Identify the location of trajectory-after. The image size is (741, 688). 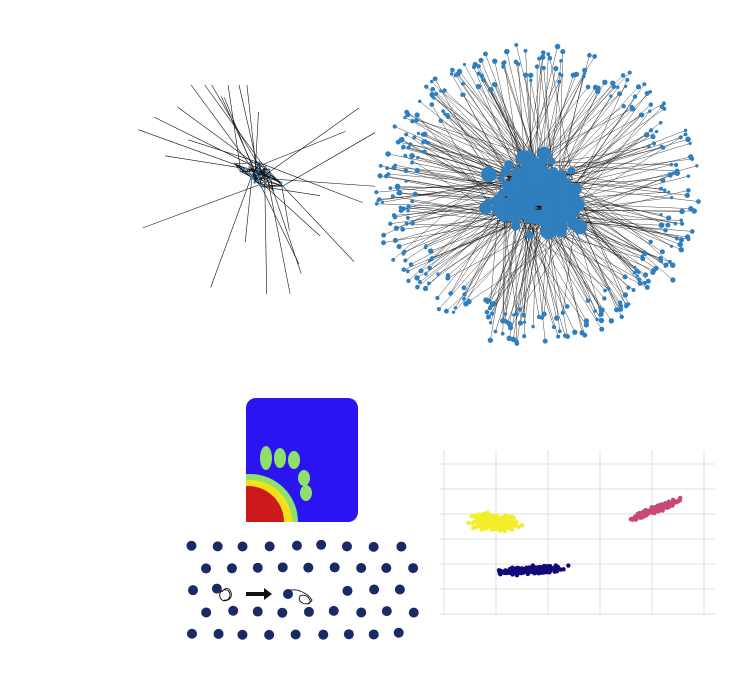
(299, 597).